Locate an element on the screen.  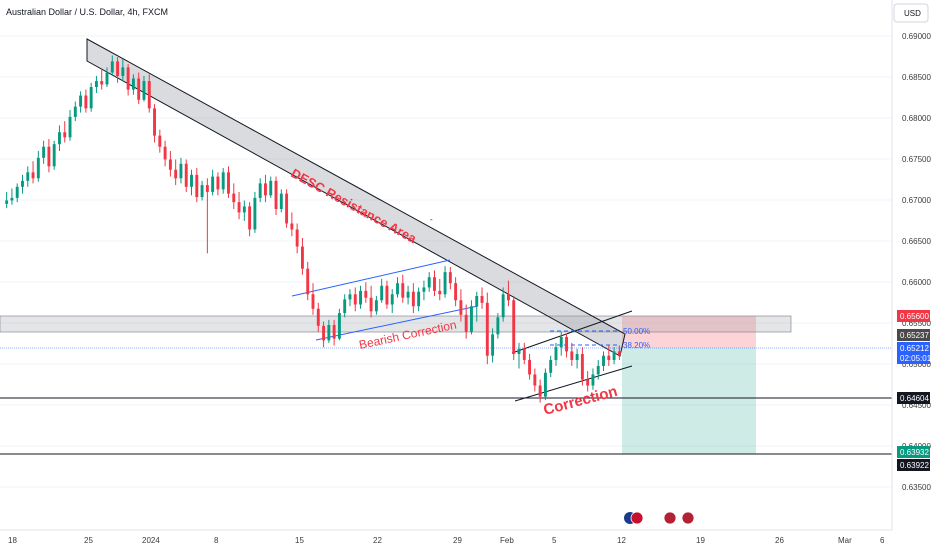
currency-button: USD is located at coordinates (911, 13).